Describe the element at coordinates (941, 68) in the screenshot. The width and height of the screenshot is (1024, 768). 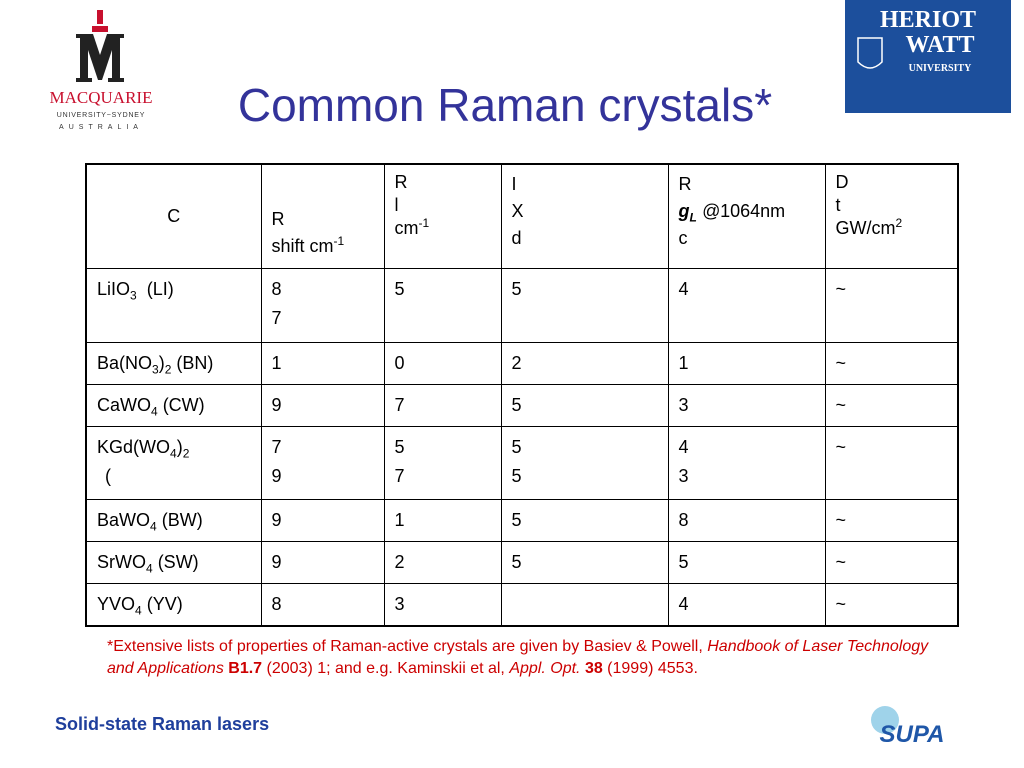
I see `logo-text: UNIVERSITY` at that location.